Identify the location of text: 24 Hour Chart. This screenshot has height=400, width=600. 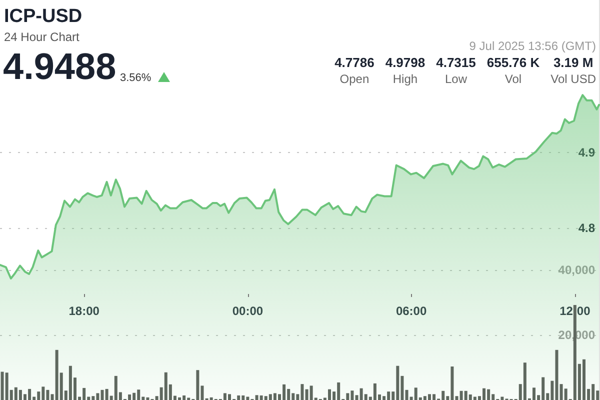
(42, 37).